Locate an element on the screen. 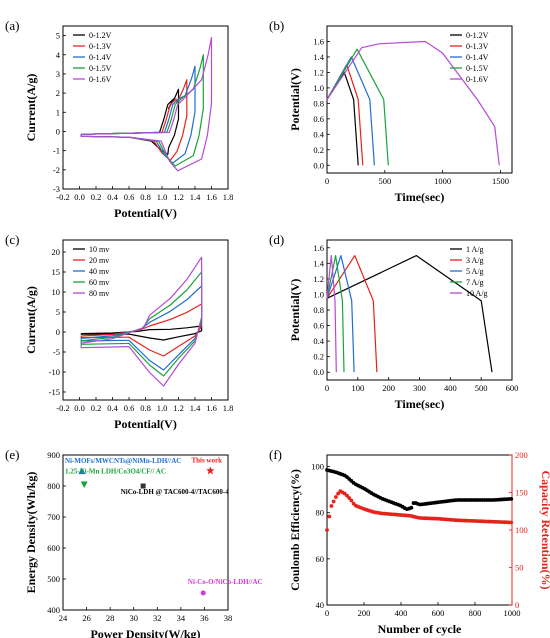  legend-entry: 0-1.6V is located at coordinates (100, 79).